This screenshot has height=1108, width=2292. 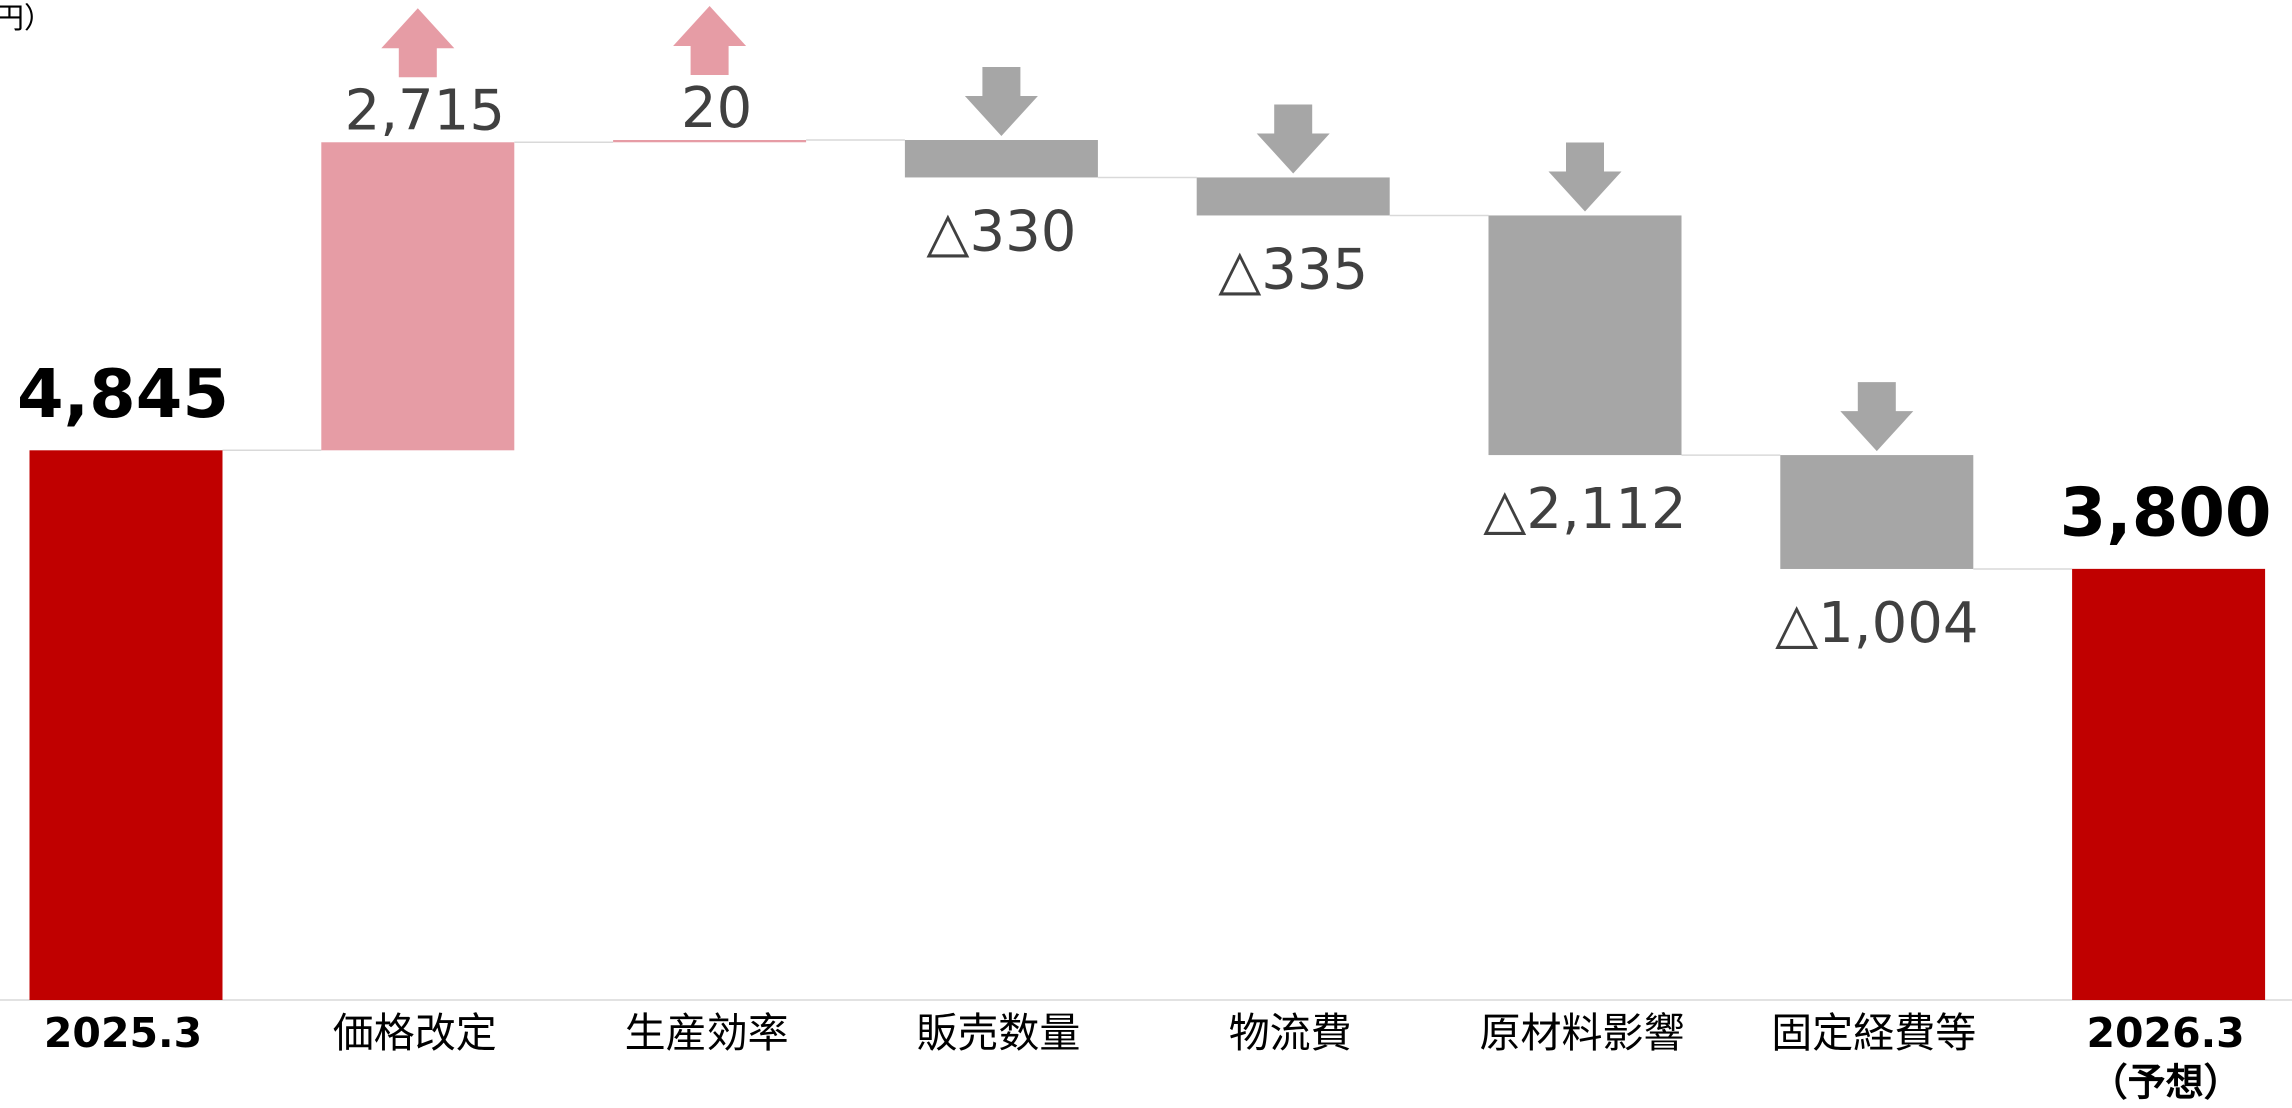 What do you see at coordinates (1290, 1033) in the screenshot?
I see `x-tick-label: 物流費` at bounding box center [1290, 1033].